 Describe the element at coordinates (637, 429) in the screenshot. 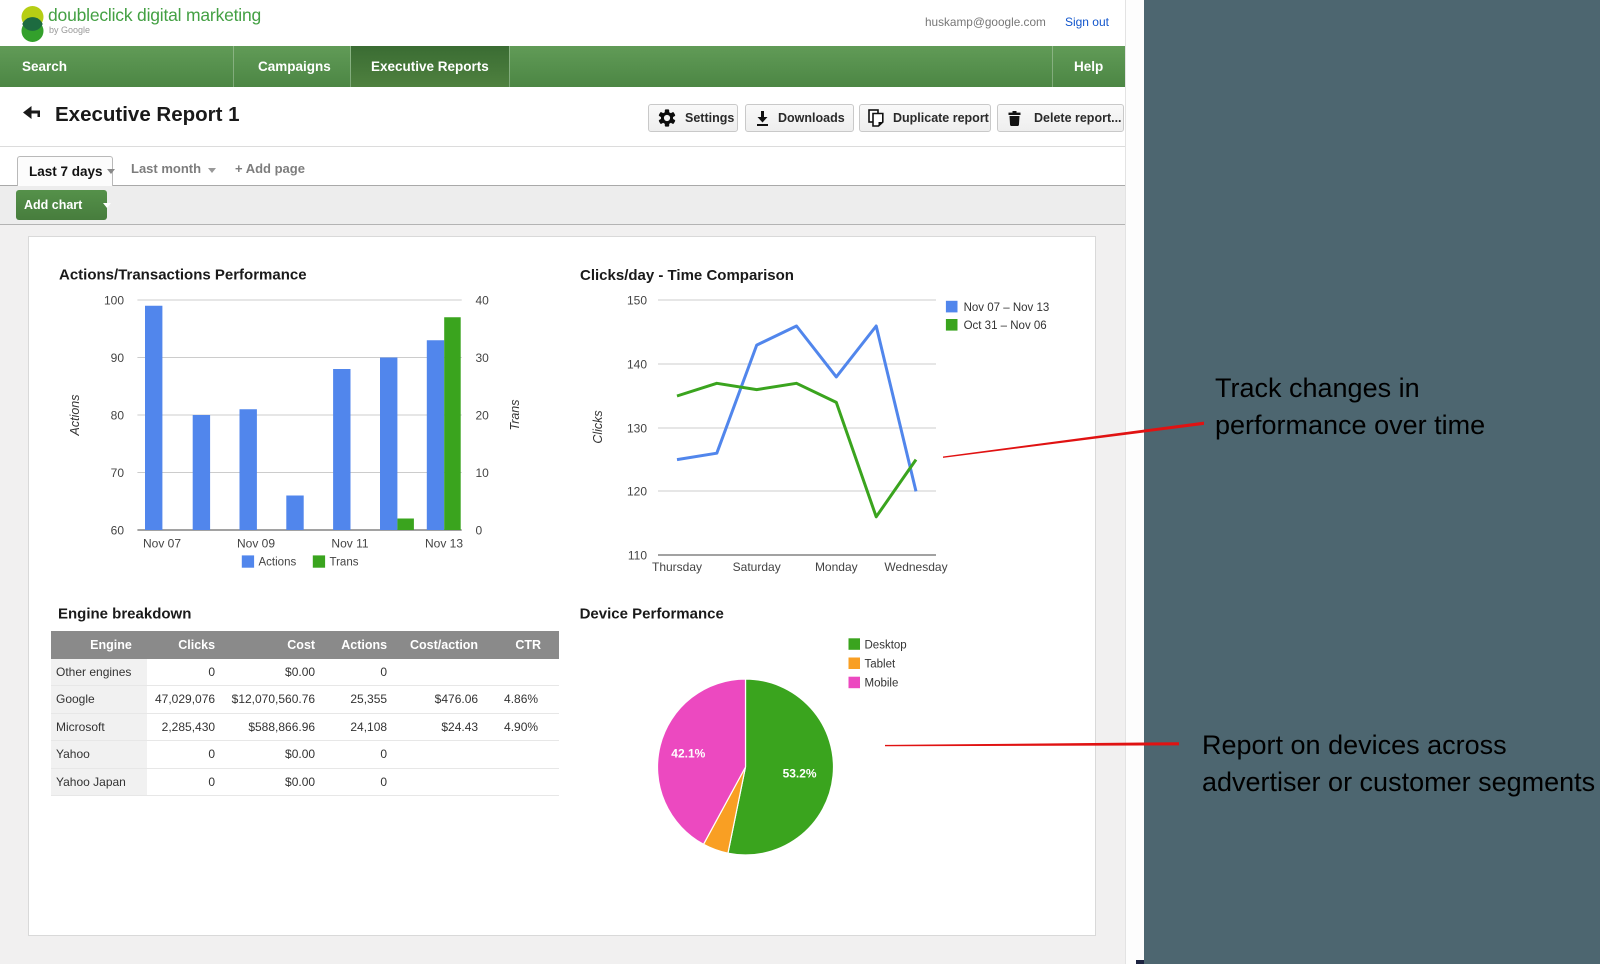

I see `svg-text: 130` at that location.